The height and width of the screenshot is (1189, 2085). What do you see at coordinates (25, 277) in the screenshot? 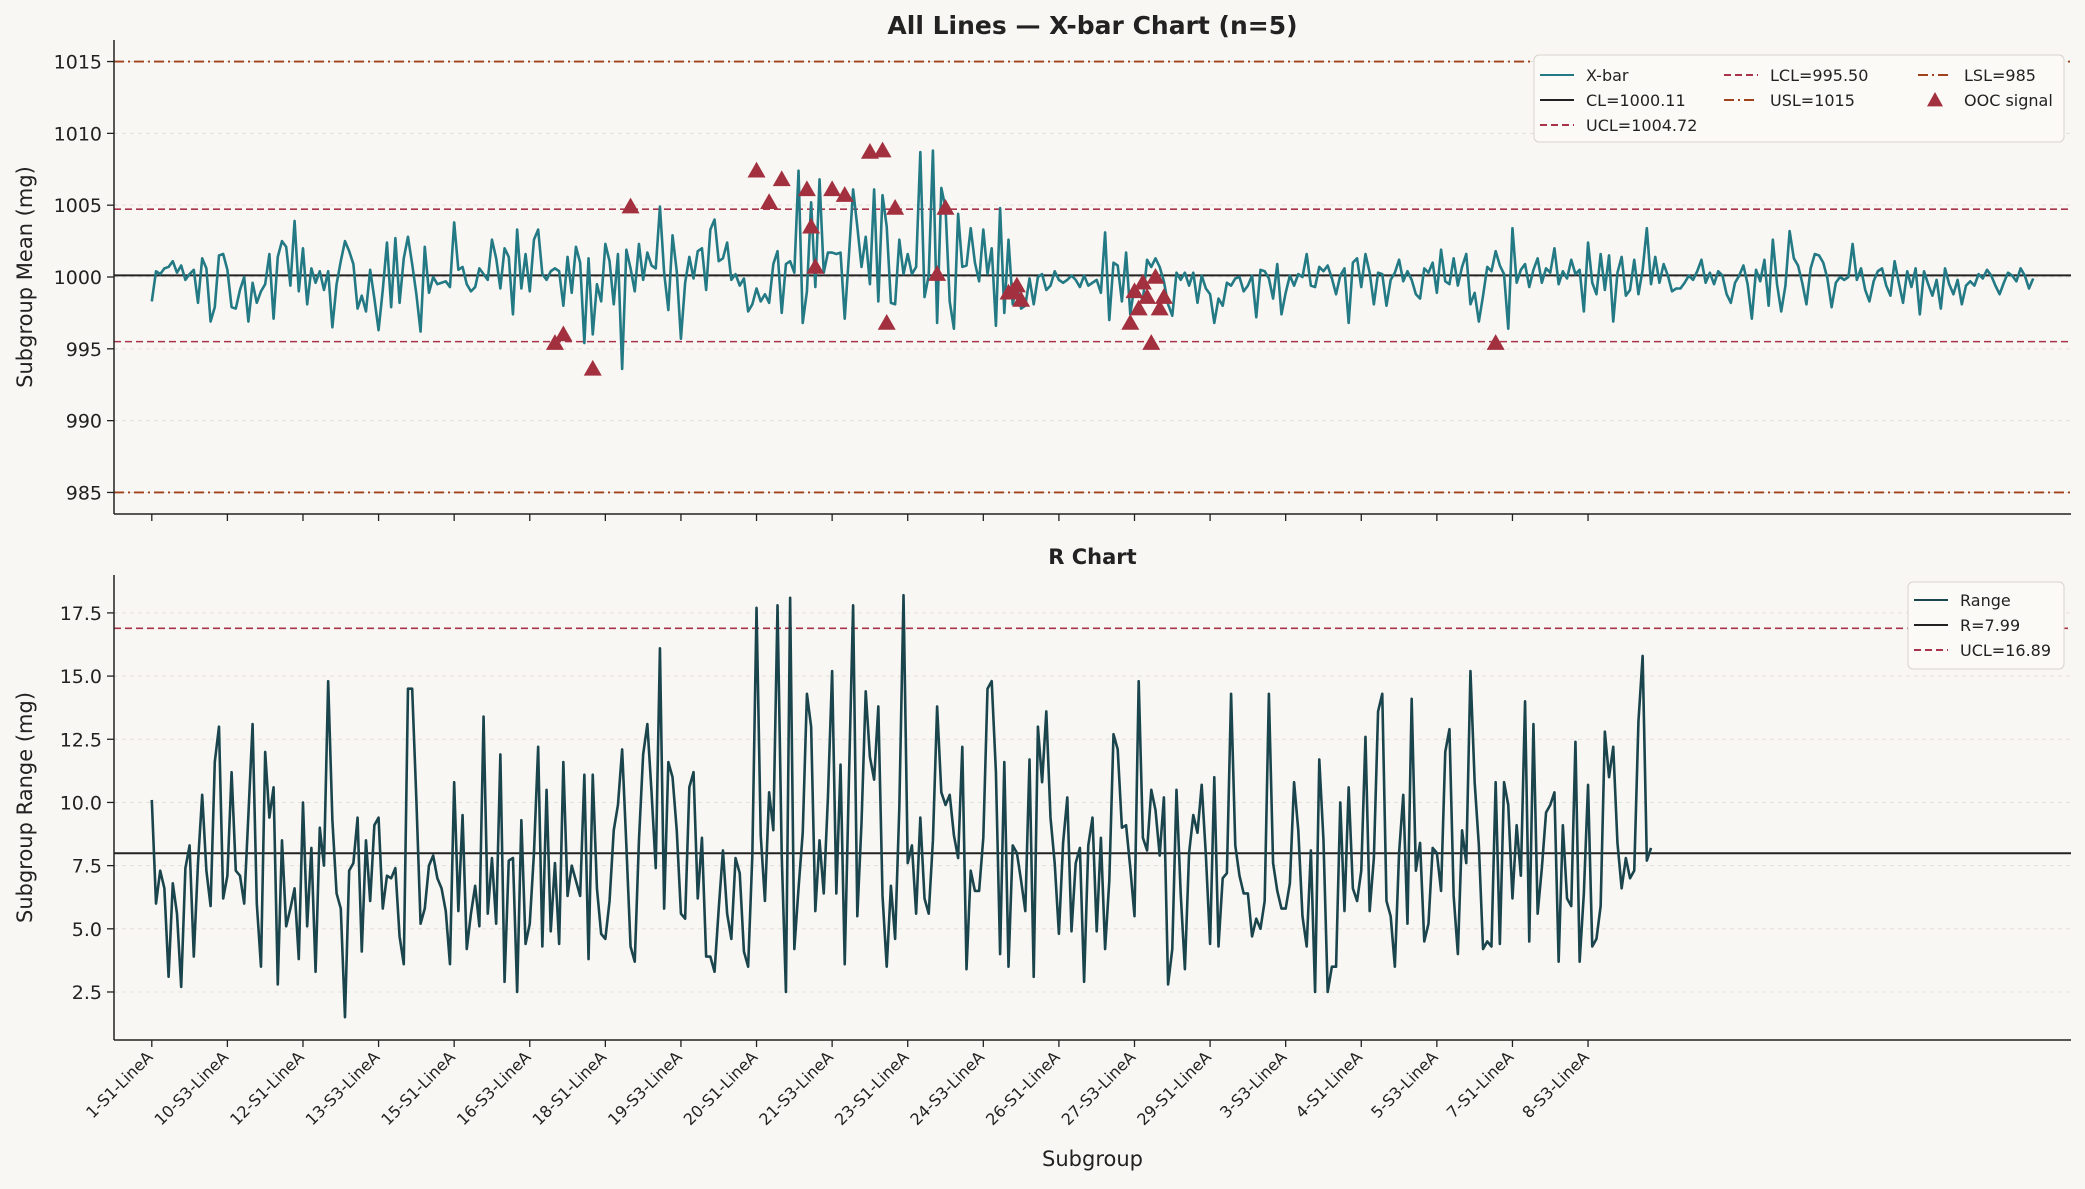
I see `y-axis-label: Subgroup Mean (mg)` at bounding box center [25, 277].